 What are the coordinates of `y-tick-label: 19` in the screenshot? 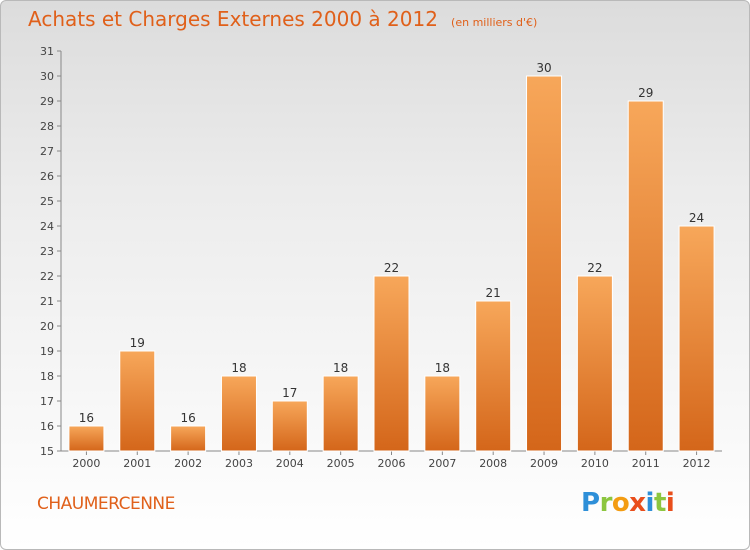 It's located at (47, 351).